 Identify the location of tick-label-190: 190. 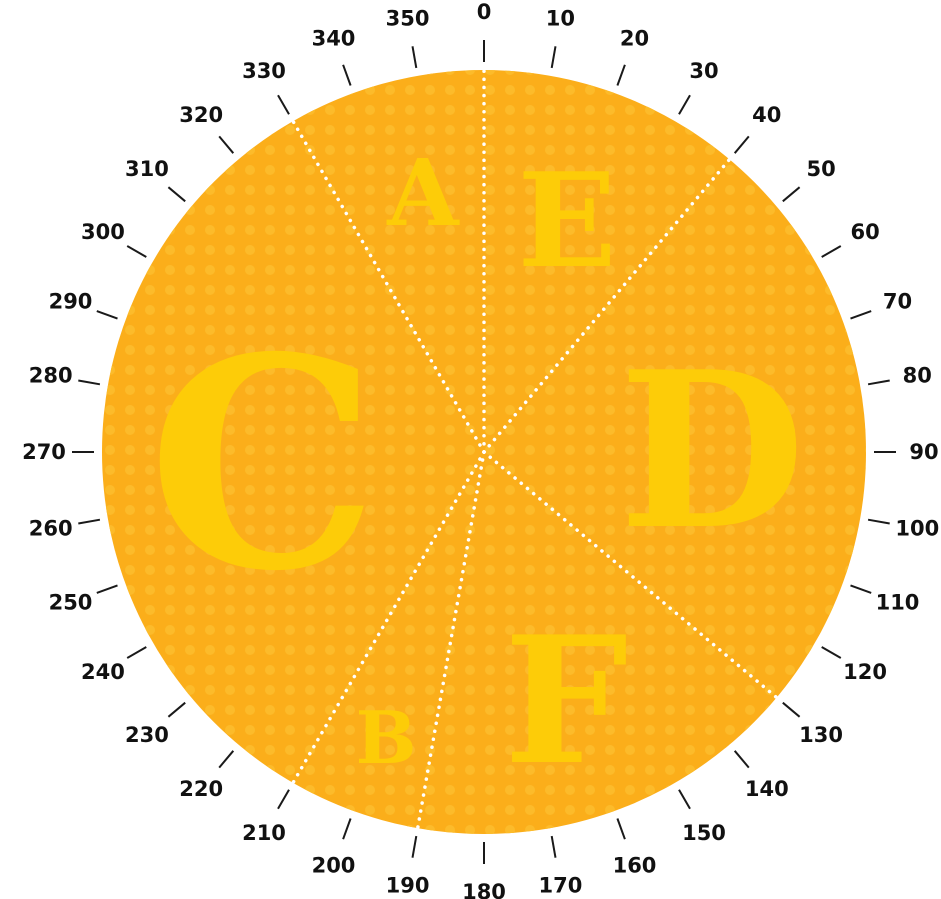
(408, 885).